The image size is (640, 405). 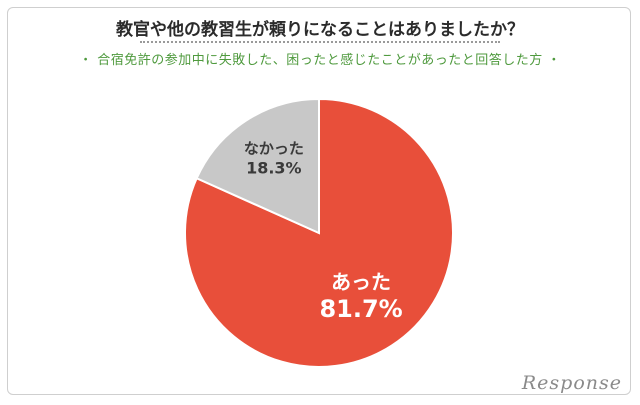 I want to click on title-divider, so click(x=320, y=42).